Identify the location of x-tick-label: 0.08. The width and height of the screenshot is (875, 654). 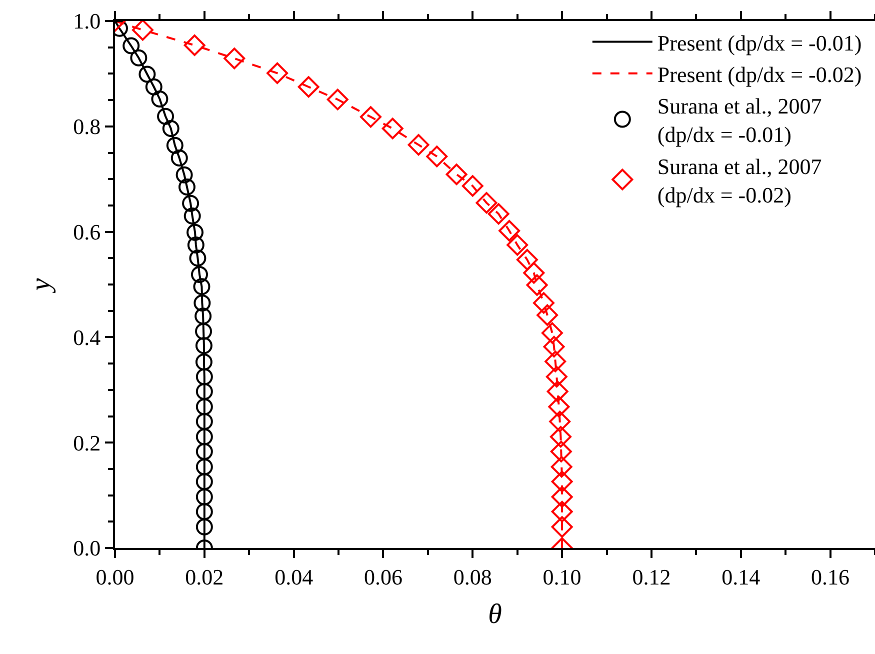
(472, 577).